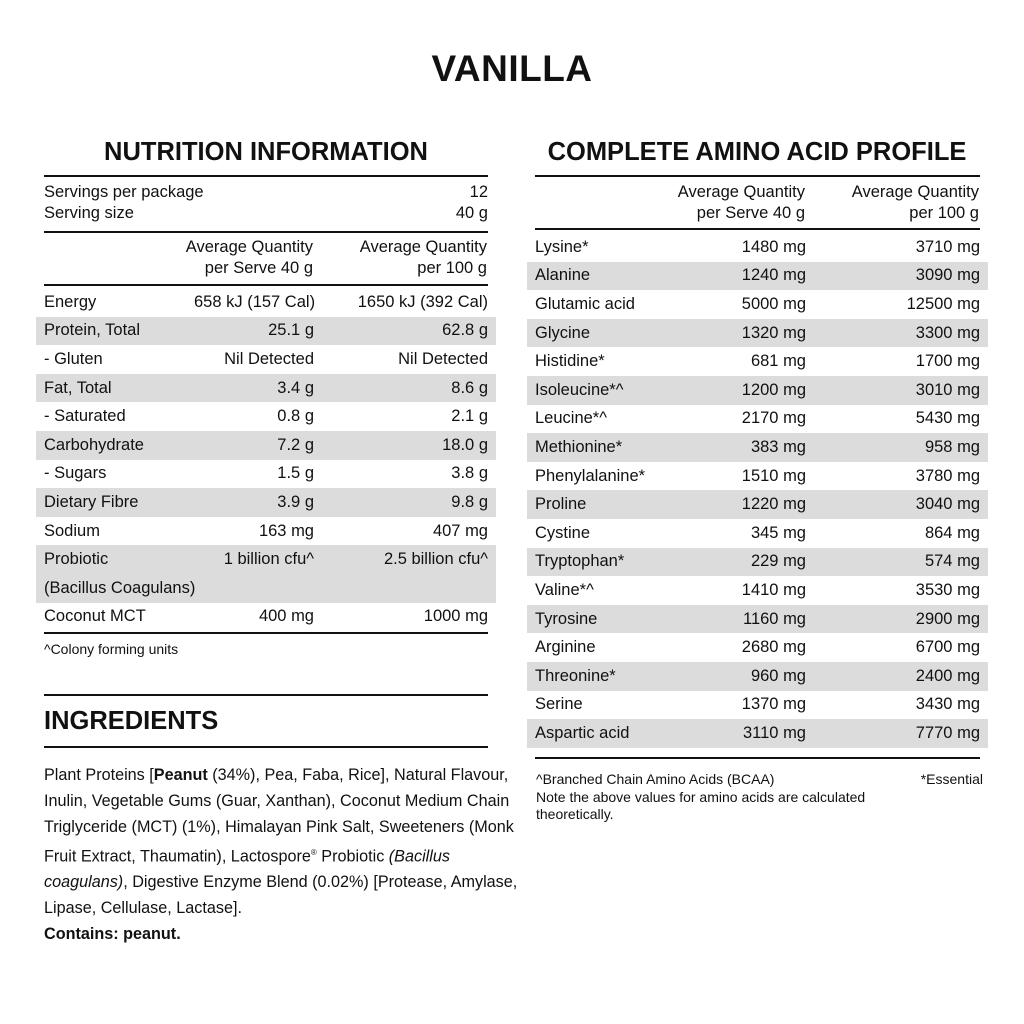 This screenshot has height=1024, width=1024. What do you see at coordinates (947, 618) in the screenshot?
I see `per-100g-value: 2900 mg` at bounding box center [947, 618].